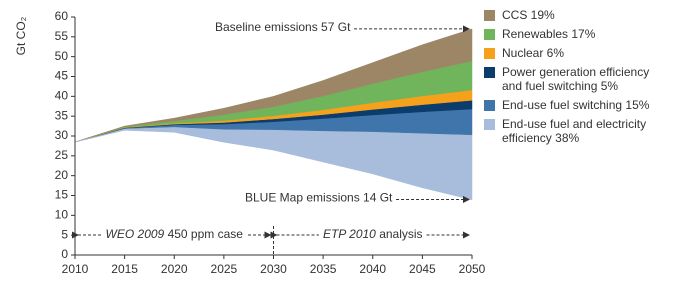  I want to click on legend-label: CCS 19%, so click(528, 15).